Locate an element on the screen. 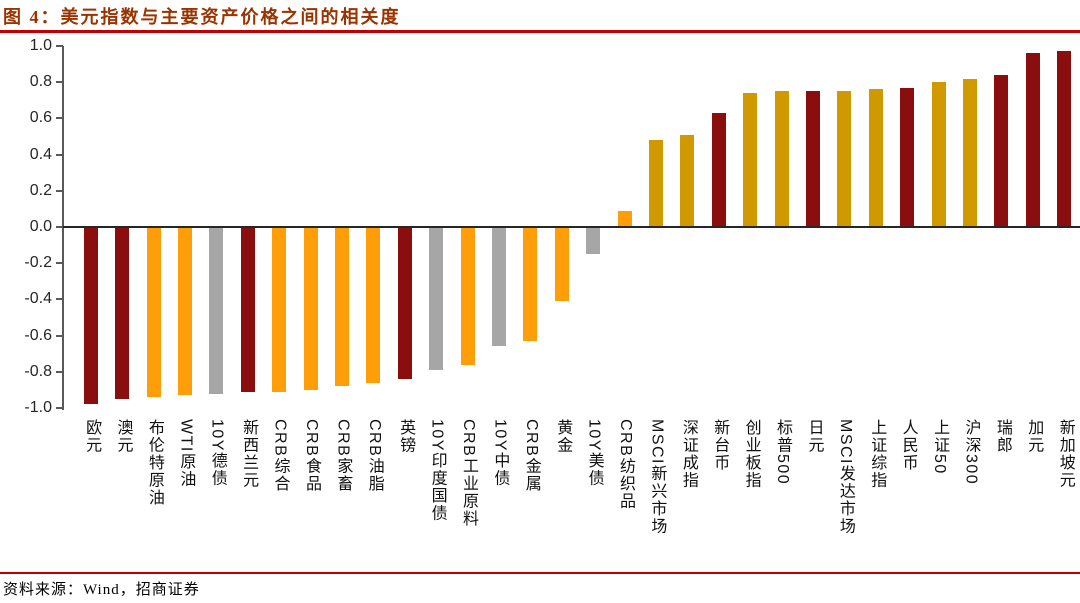  y-axis-line is located at coordinates (63, 228).